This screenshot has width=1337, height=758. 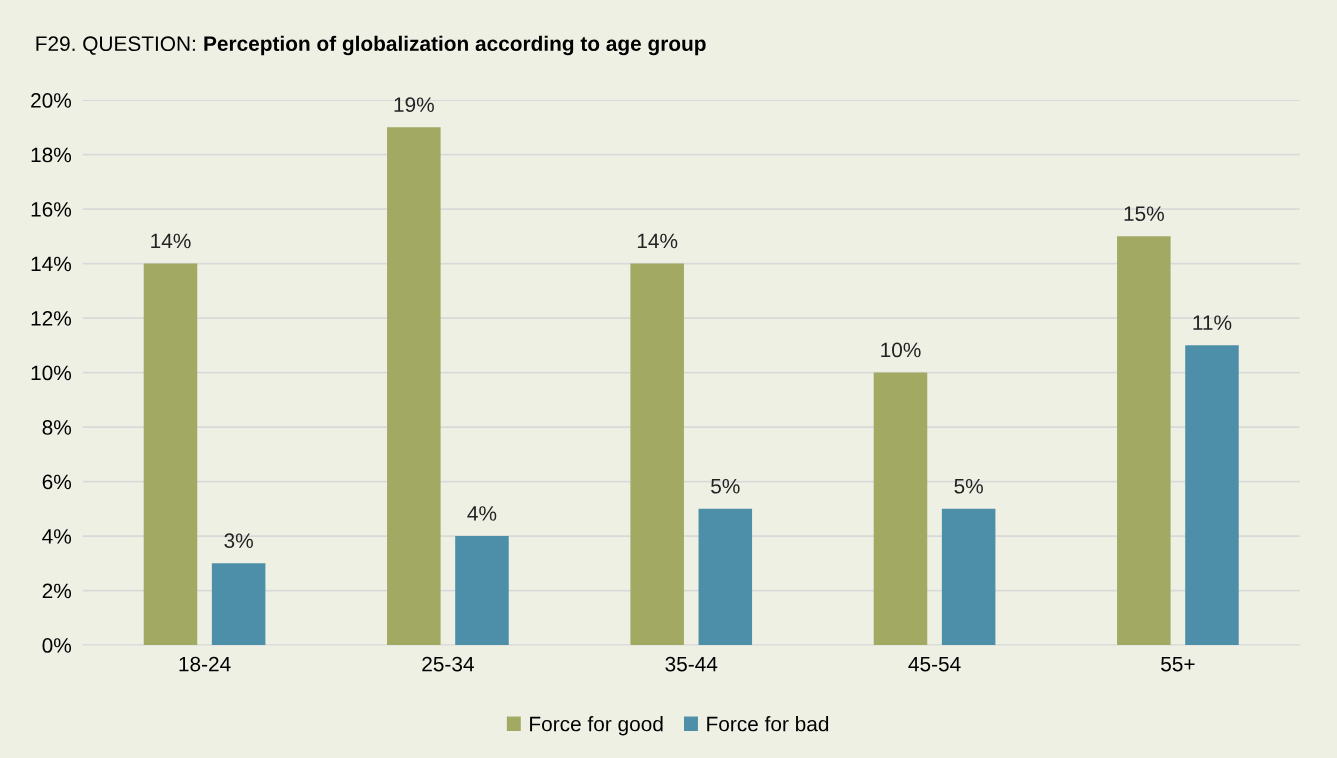 What do you see at coordinates (57, 645) in the screenshot?
I see `y-tick-label: 0%` at bounding box center [57, 645].